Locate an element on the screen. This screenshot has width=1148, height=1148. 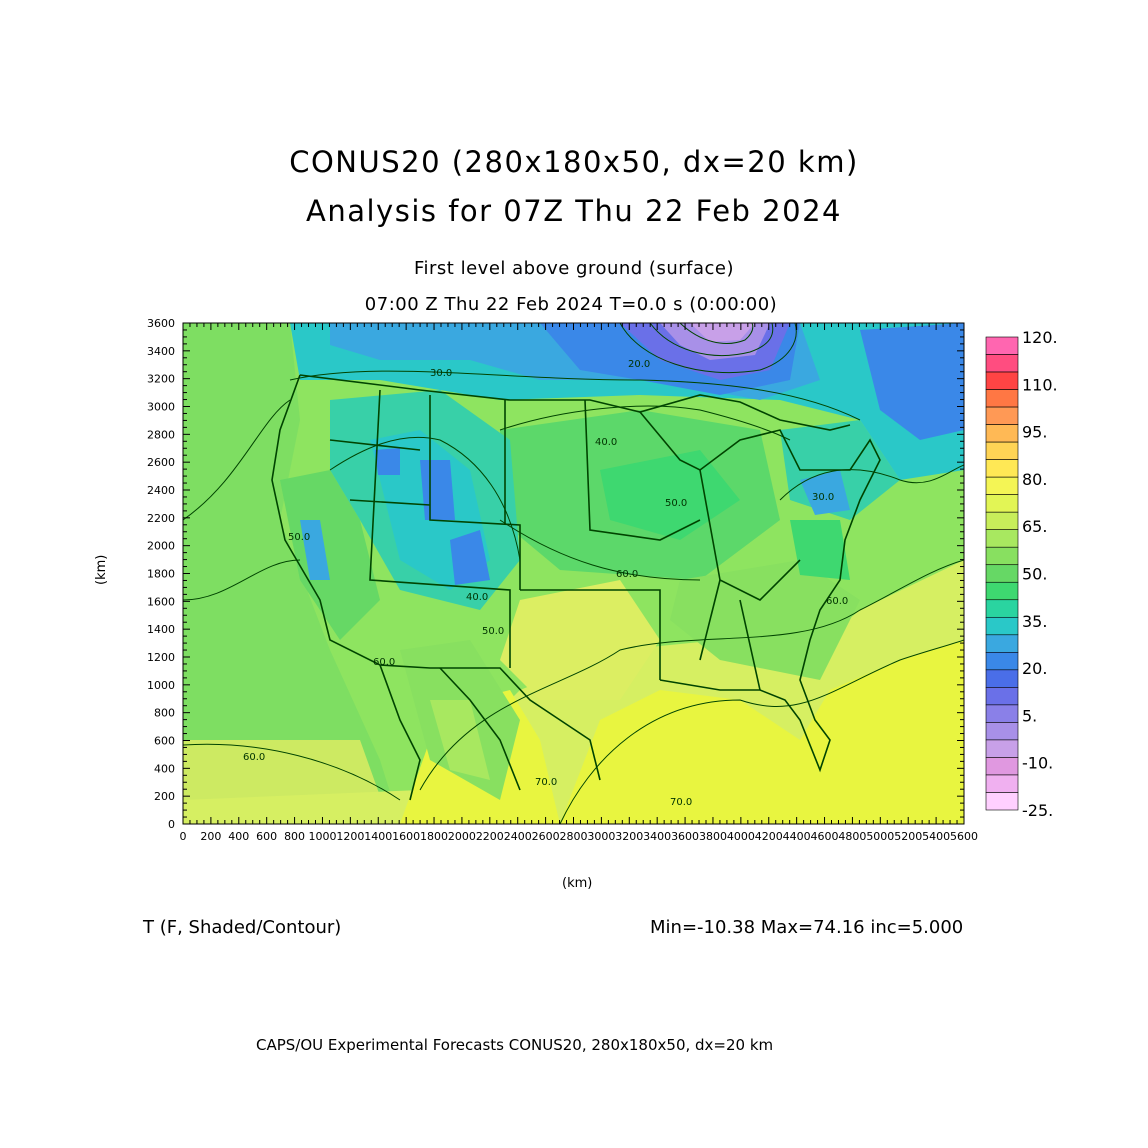
x-tick-label: 400 is located at coordinates (238, 836).